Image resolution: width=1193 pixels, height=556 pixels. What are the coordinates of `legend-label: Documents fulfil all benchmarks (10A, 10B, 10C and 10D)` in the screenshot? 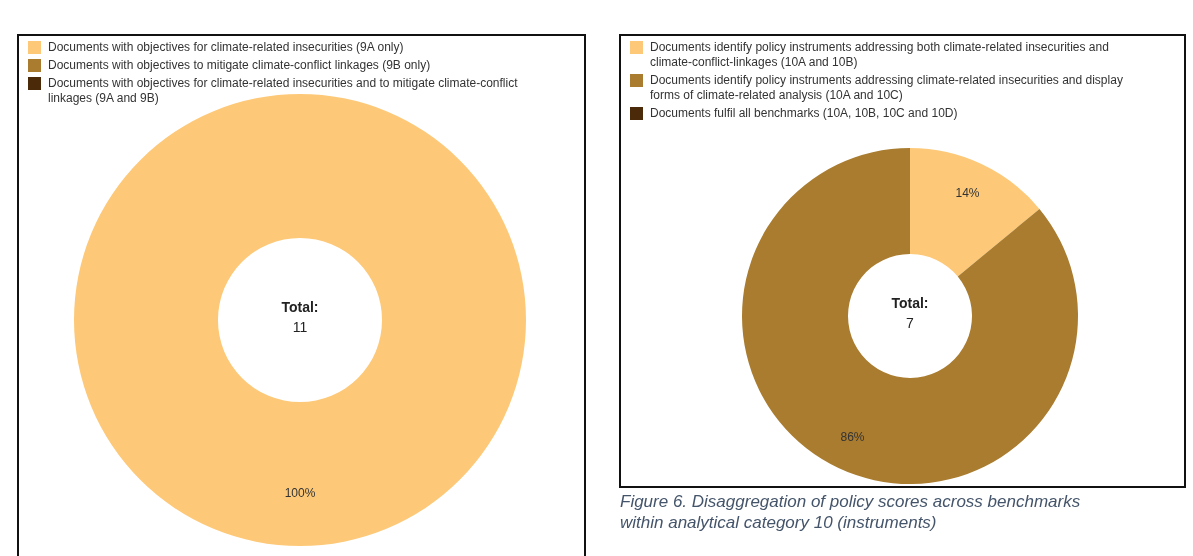 It's located at (804, 113).